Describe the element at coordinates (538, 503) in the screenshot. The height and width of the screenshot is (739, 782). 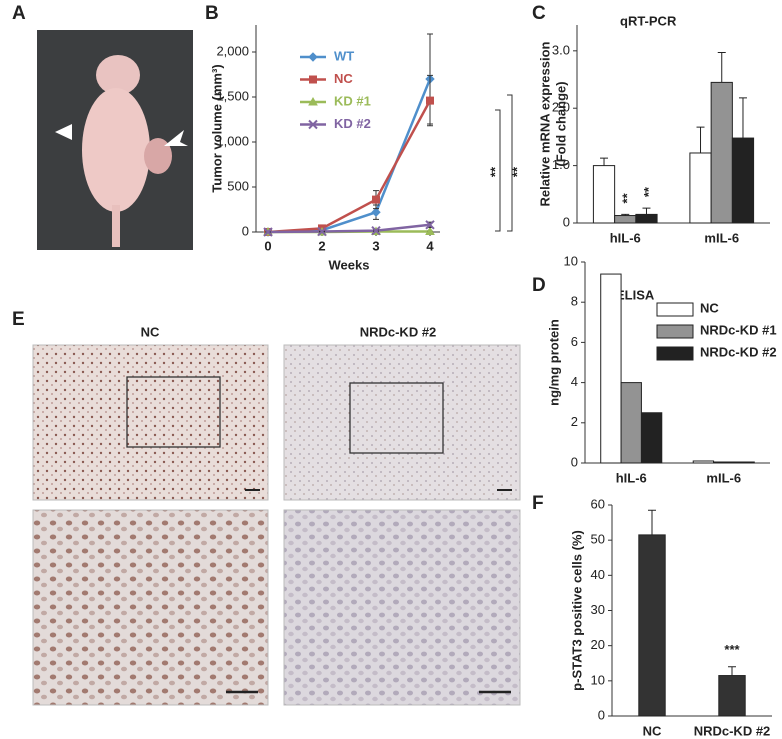
I see `panel-letter: F` at that location.